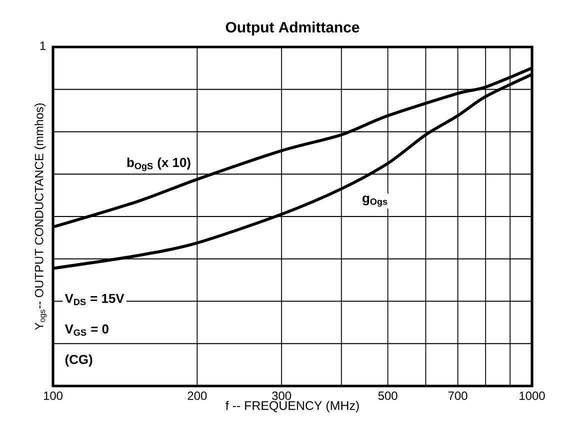 This screenshot has height=444, width=565. Describe the element at coordinates (40, 216) in the screenshot. I see `y-axis-title: Y$_{ogs}$-- OUTPUT CONDUCTANCE (mmhos)` at that location.